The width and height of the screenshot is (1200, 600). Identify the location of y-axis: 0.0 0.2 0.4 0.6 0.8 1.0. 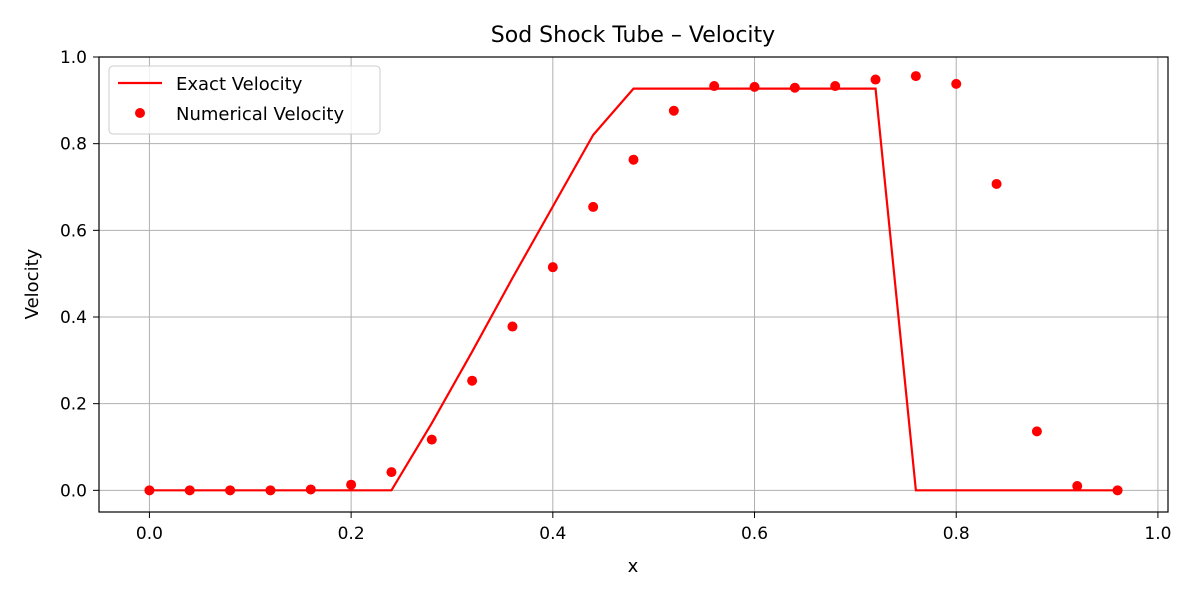
(79, 274).